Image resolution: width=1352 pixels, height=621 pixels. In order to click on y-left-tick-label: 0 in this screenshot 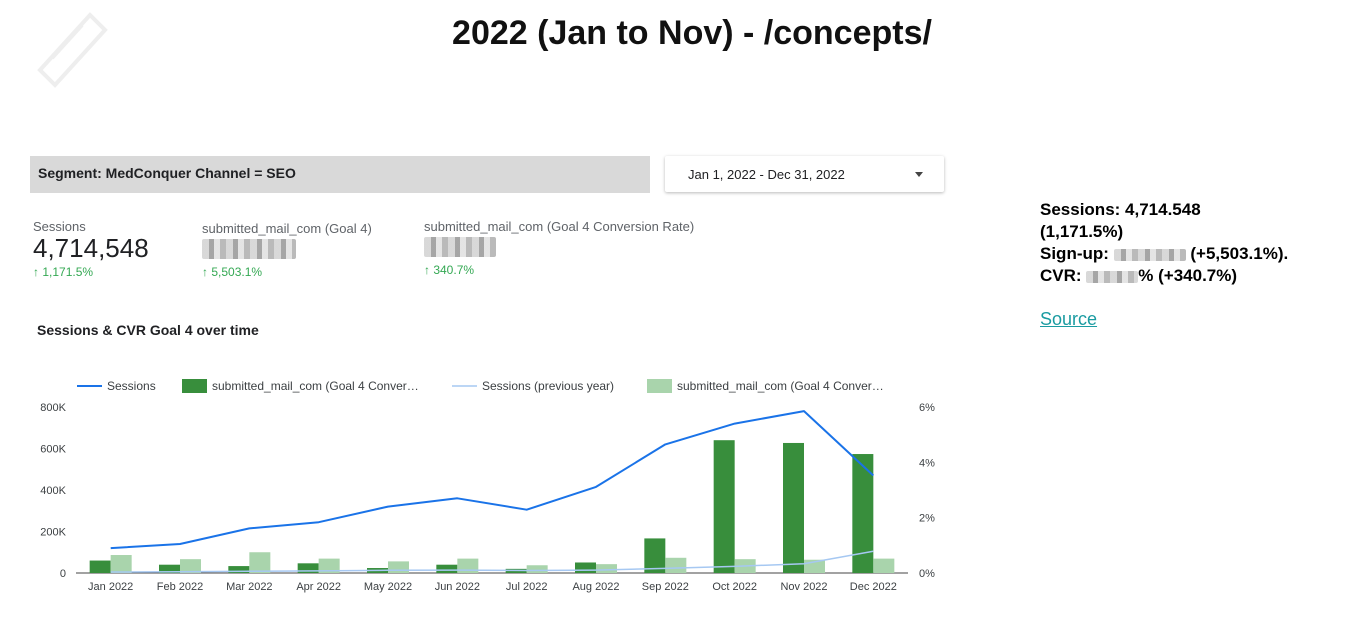, I will do `click(63, 574)`.